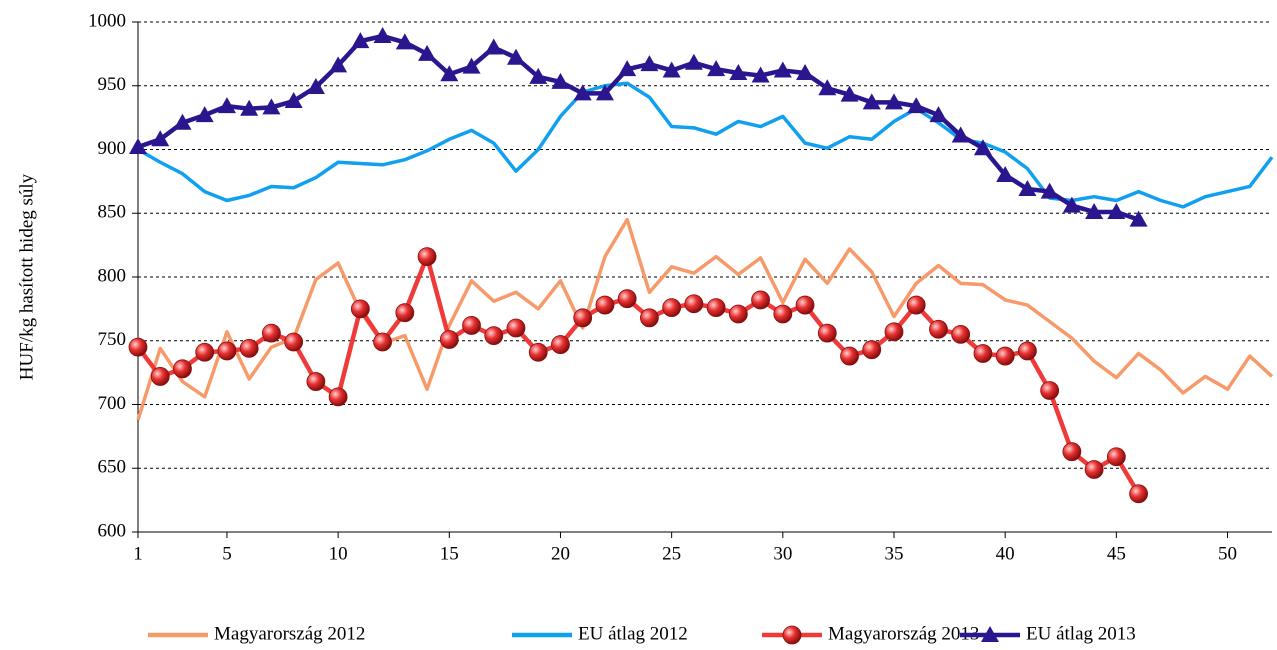 The image size is (1277, 650). What do you see at coordinates (903, 633) in the screenshot?
I see `legend-label: Magyarország 2013` at bounding box center [903, 633].